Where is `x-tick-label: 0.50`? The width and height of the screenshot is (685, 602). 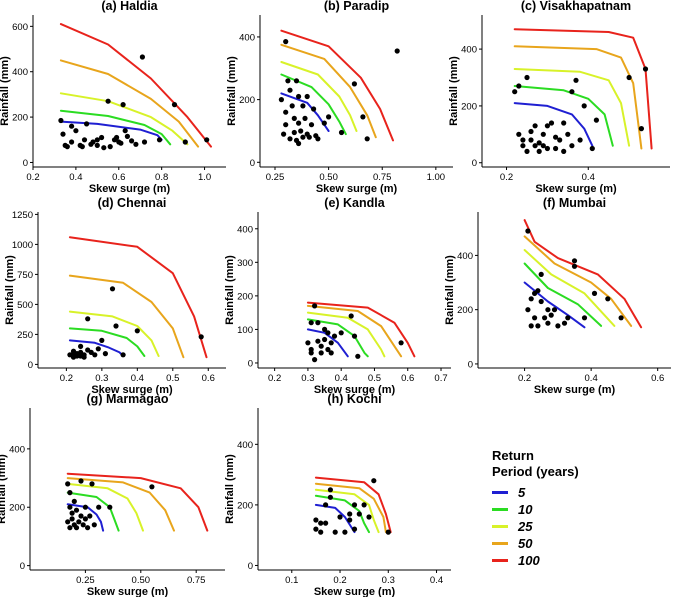 x-tick-label: 0.50 is located at coordinates (328, 177).